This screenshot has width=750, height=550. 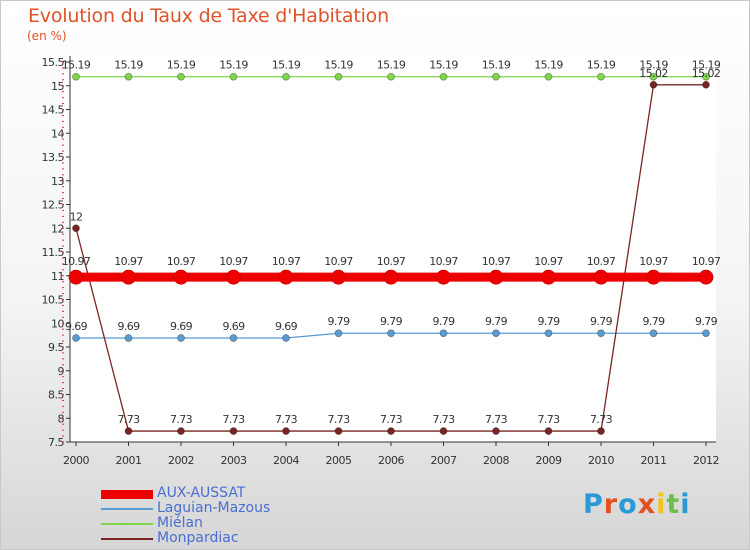 What do you see at coordinates (673, 504) in the screenshot?
I see `logo-letter: t` at bounding box center [673, 504].